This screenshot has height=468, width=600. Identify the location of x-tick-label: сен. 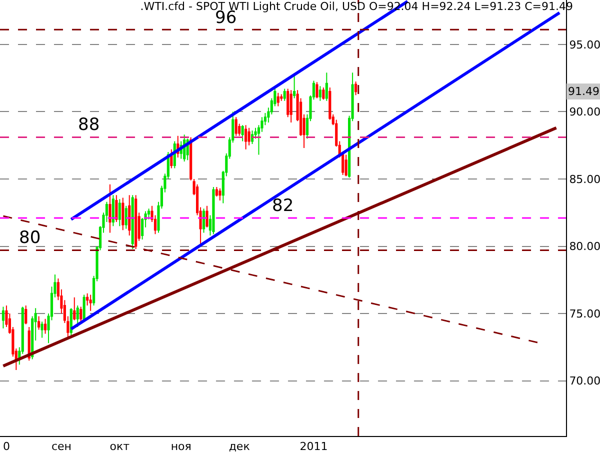
(61, 447).